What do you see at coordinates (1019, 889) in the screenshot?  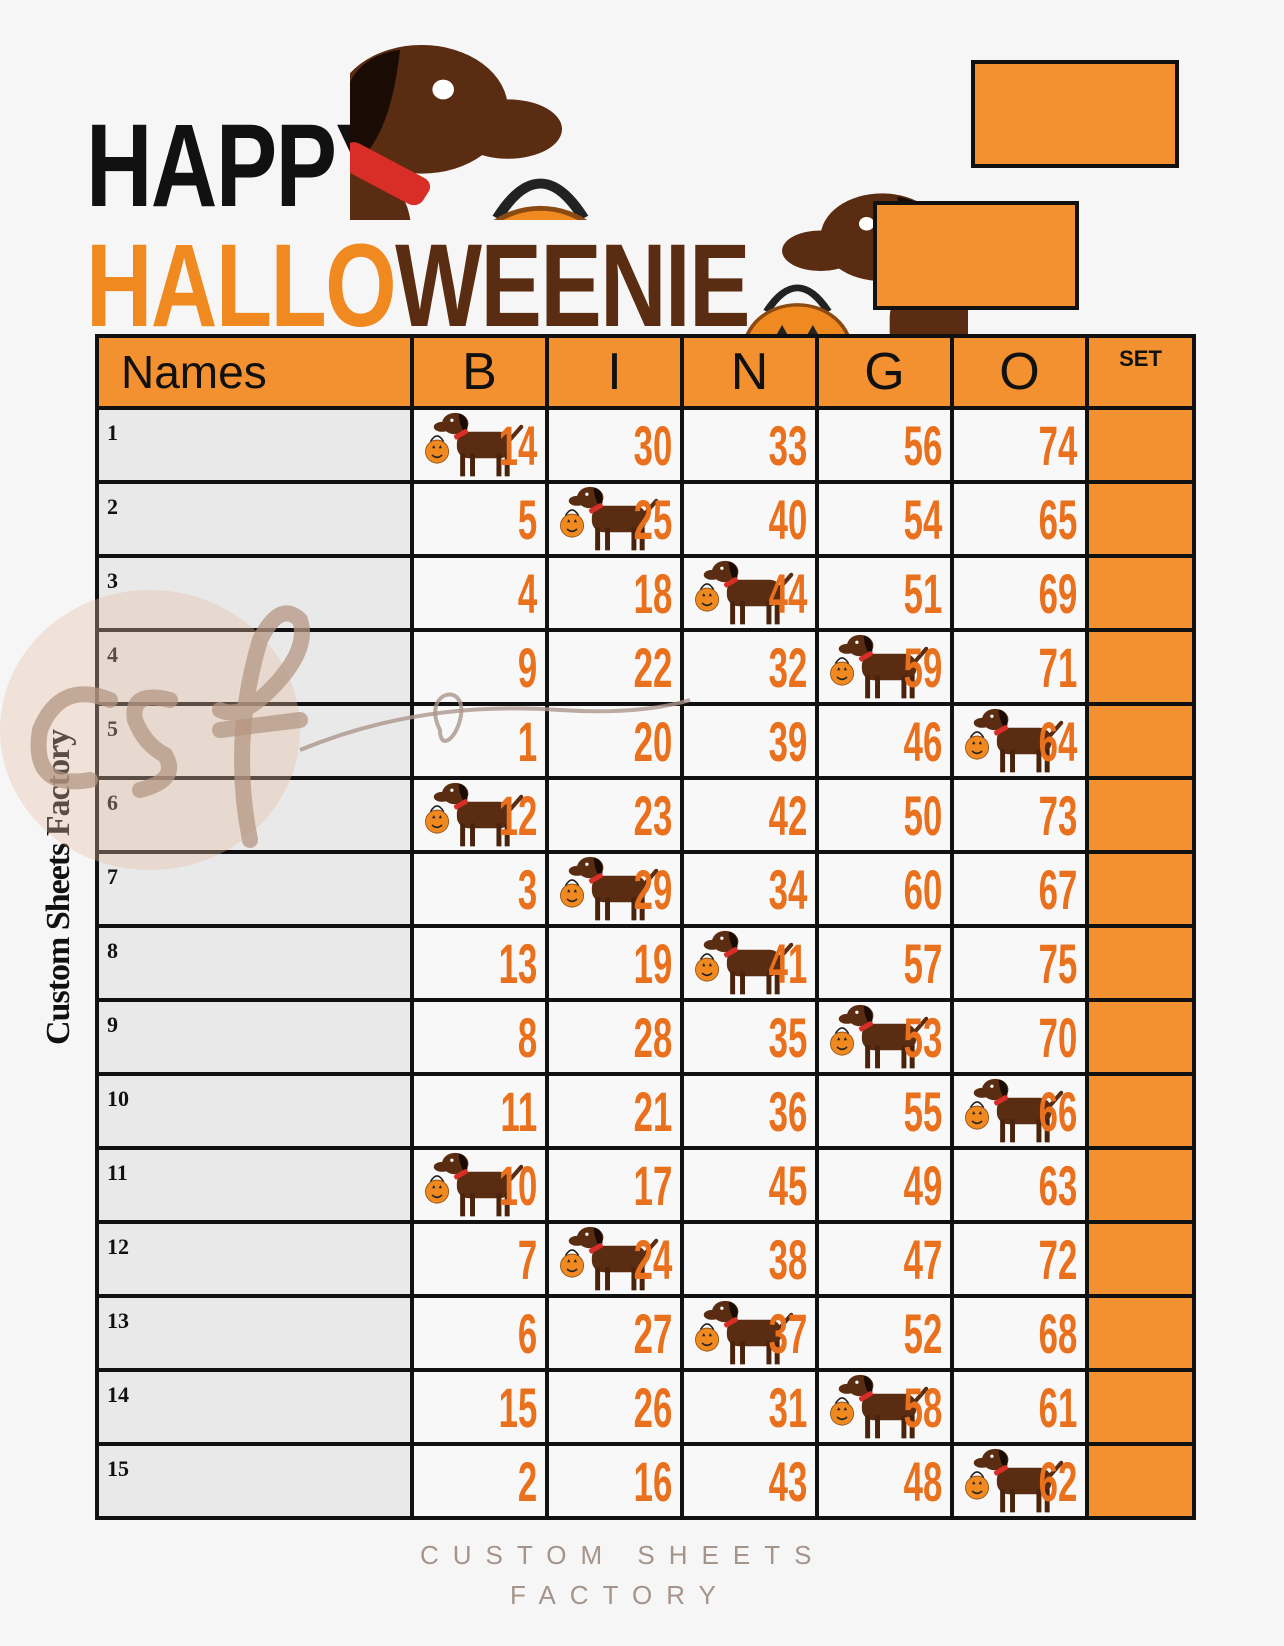 I see `number-cell: 67` at bounding box center [1019, 889].